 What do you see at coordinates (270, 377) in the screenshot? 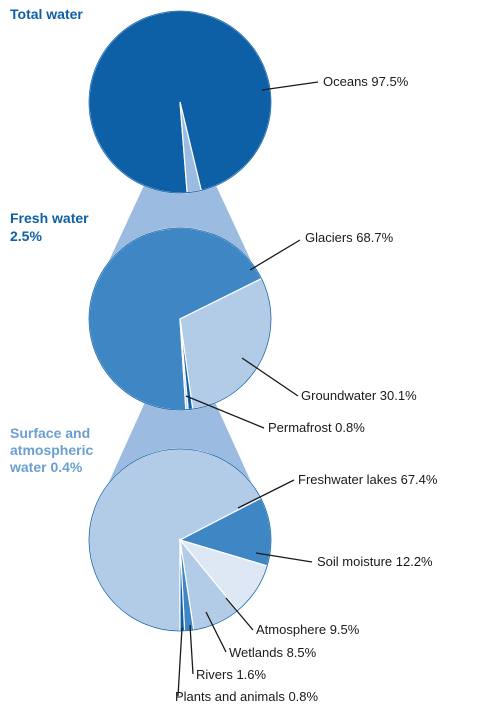
I see `leader-groundwater` at bounding box center [270, 377].